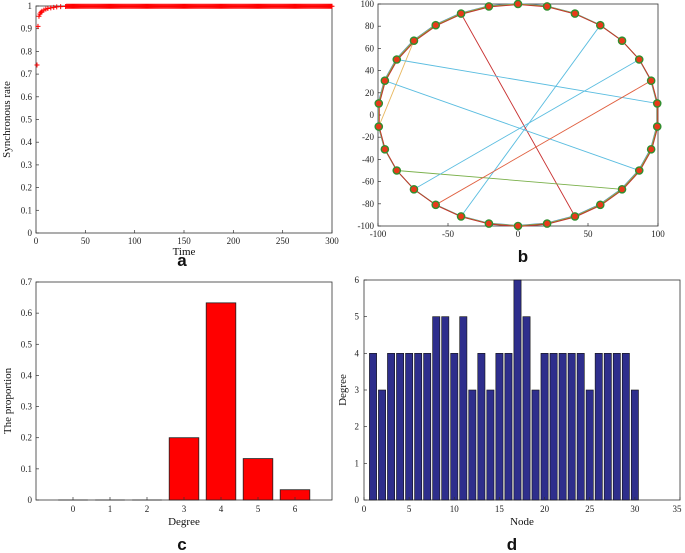 The height and width of the screenshot is (553, 685). Describe the element at coordinates (26, 188) in the screenshot. I see `y-tick-label: 0.2` at that location.